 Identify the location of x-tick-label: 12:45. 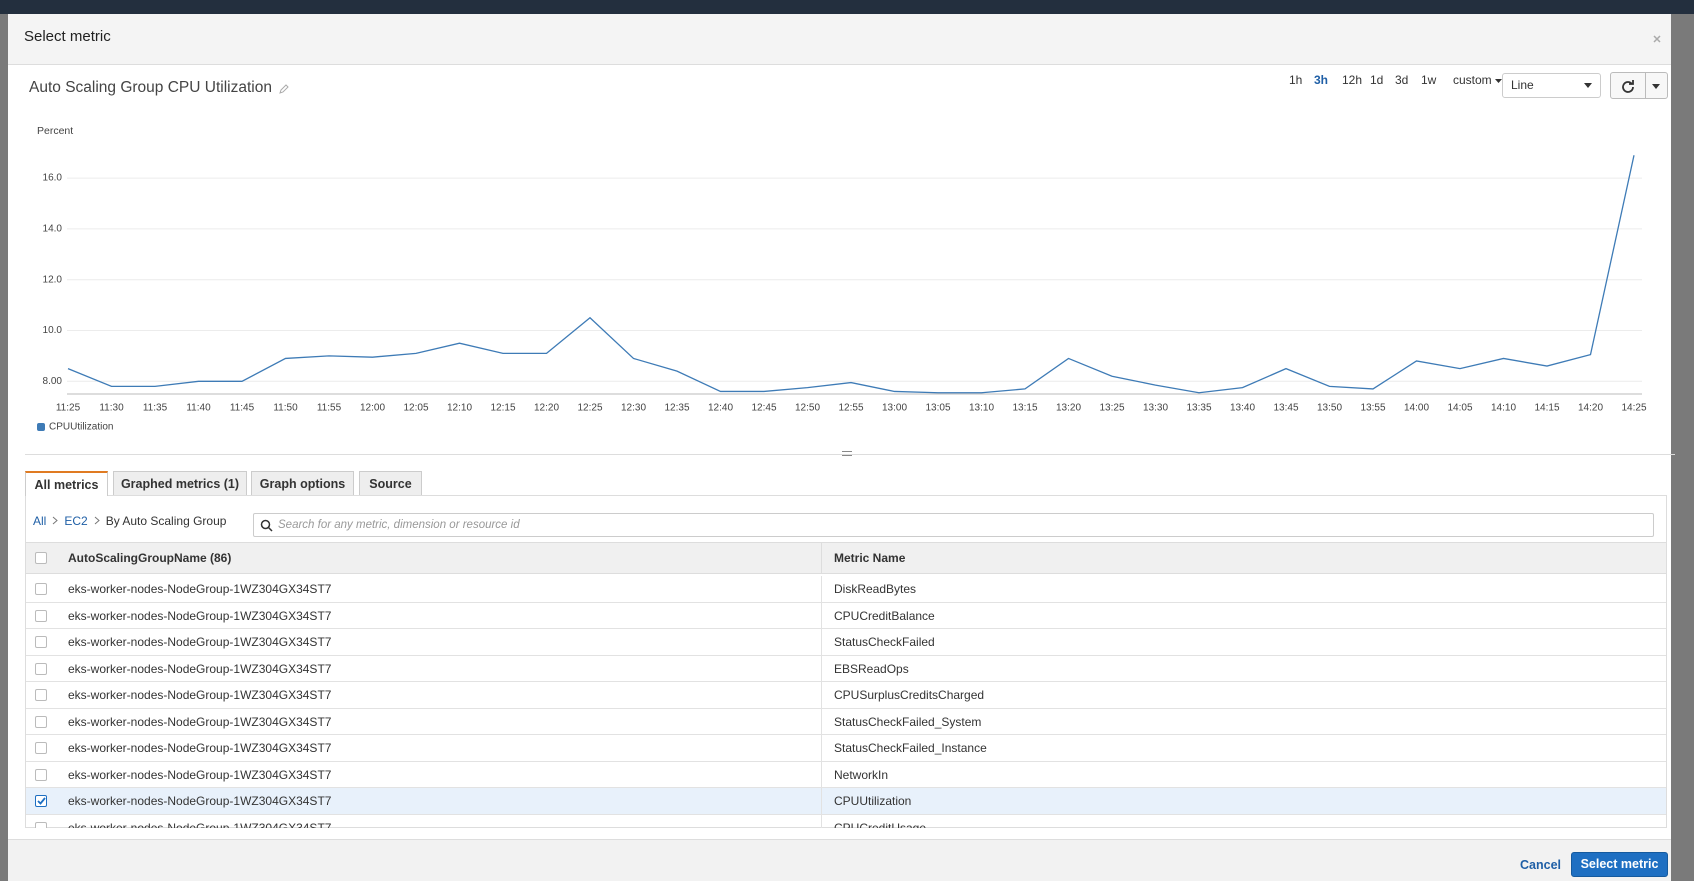
(763, 408).